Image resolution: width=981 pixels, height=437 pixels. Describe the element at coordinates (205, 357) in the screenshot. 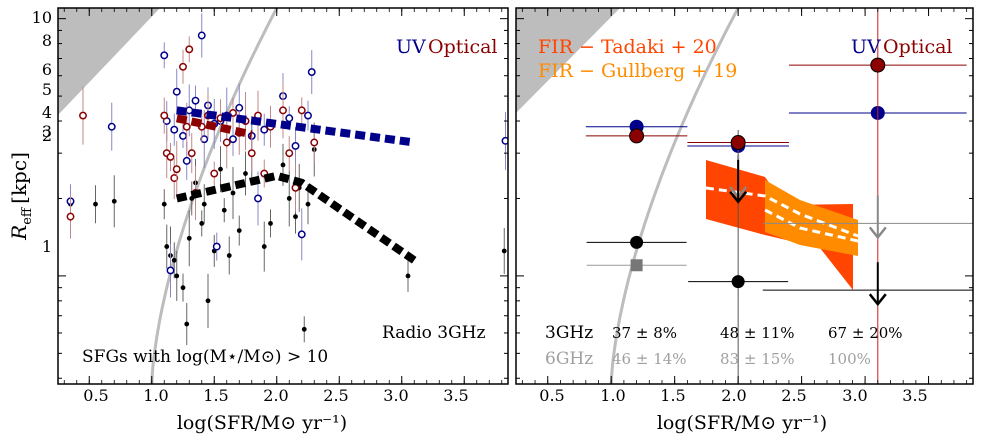

I see `label-sample: SFGs with log(M⋆/M⊙) > 10` at that location.